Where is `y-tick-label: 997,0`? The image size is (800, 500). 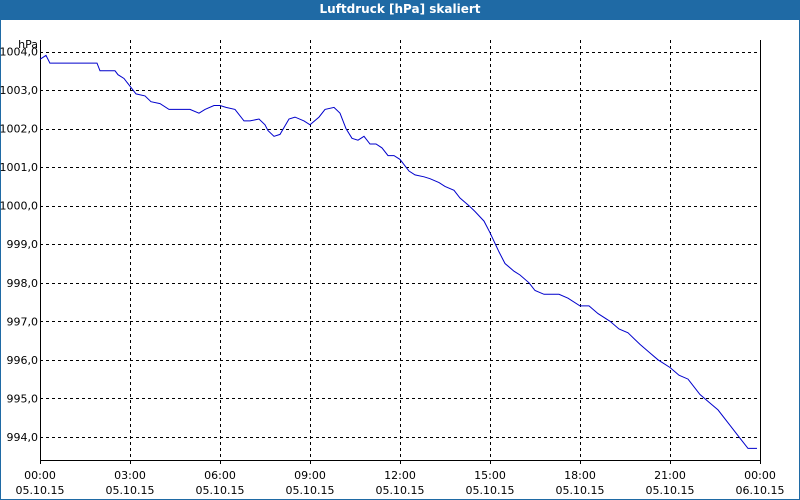 y-tick-label: 997,0 is located at coordinates (23, 321).